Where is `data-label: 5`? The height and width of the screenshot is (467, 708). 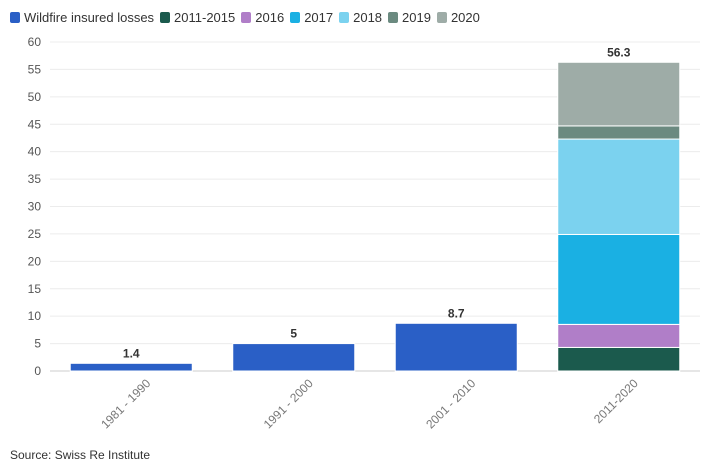
data-label: 5 is located at coordinates (293, 334).